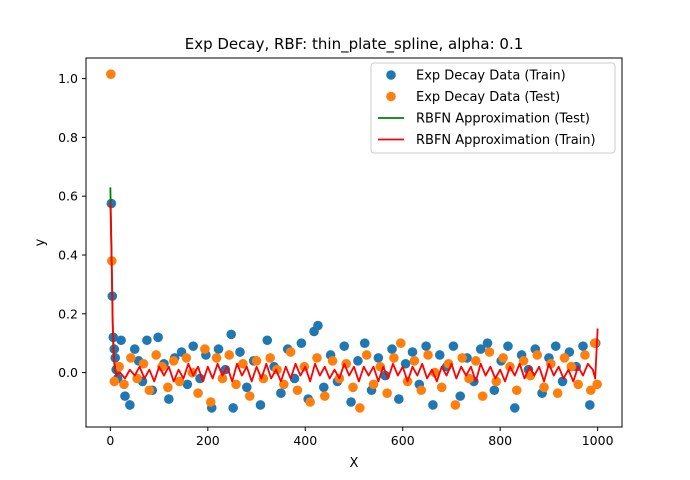  What do you see at coordinates (488, 97) in the screenshot?
I see `legend-label: Exp Decay Data (Test)` at bounding box center [488, 97].